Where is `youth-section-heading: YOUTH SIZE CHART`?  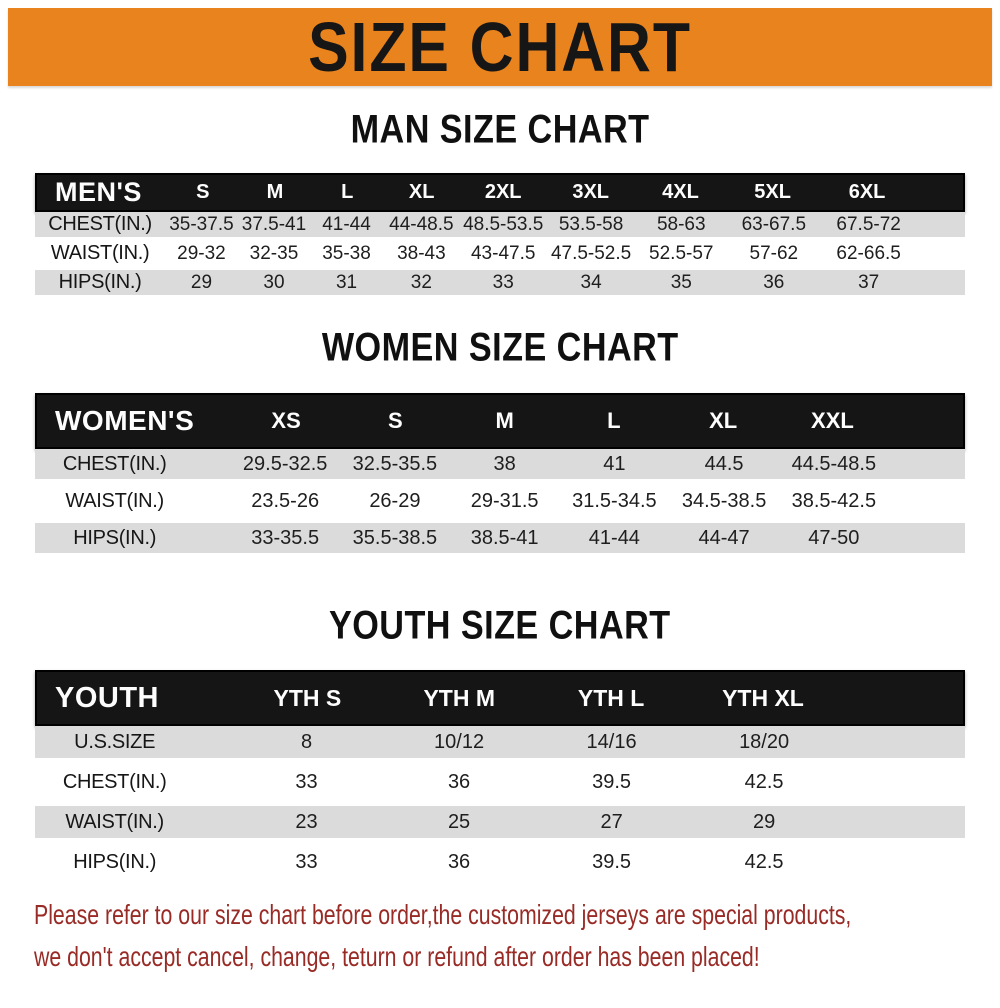 youth-section-heading: YOUTH SIZE CHART is located at coordinates (500, 626).